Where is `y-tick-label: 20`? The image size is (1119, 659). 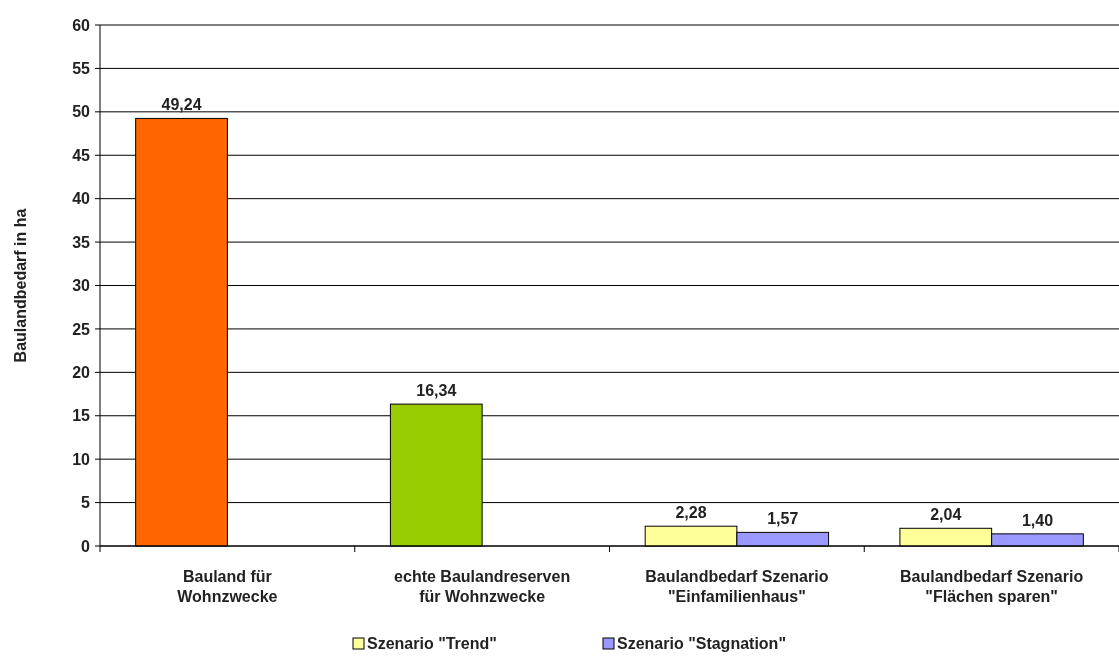
y-tick-label: 20 is located at coordinates (81, 372).